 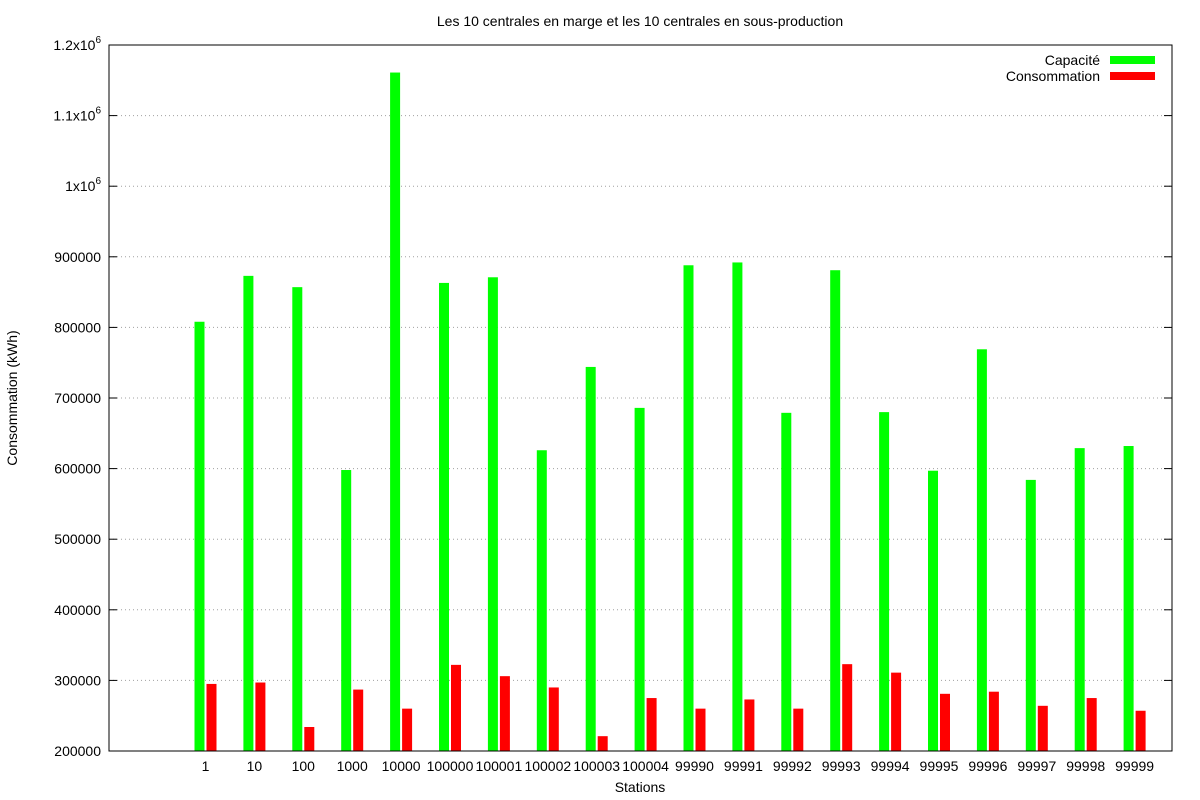 What do you see at coordinates (77, 469) in the screenshot?
I see `y-tick-label: 600000` at bounding box center [77, 469].